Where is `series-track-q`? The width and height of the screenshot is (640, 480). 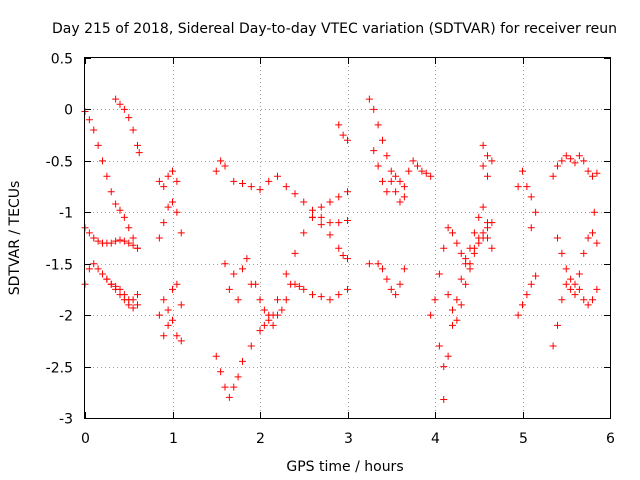
series-track-q is located at coordinates (470, 232).